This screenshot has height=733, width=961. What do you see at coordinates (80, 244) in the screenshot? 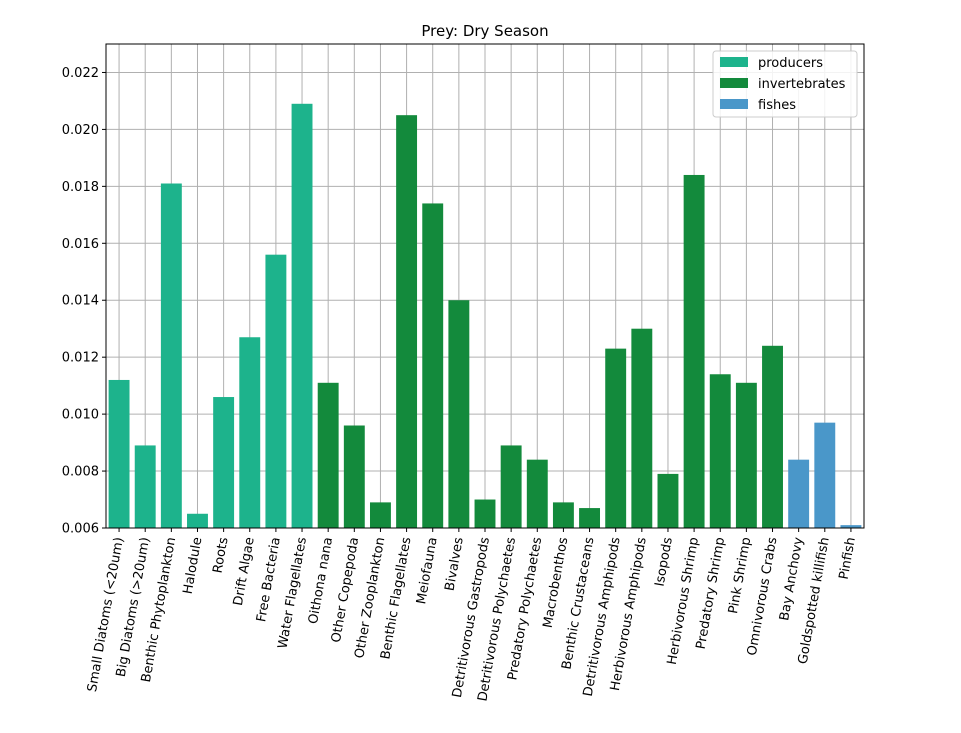
I see `y-tick-label: 0.016` at bounding box center [80, 244].